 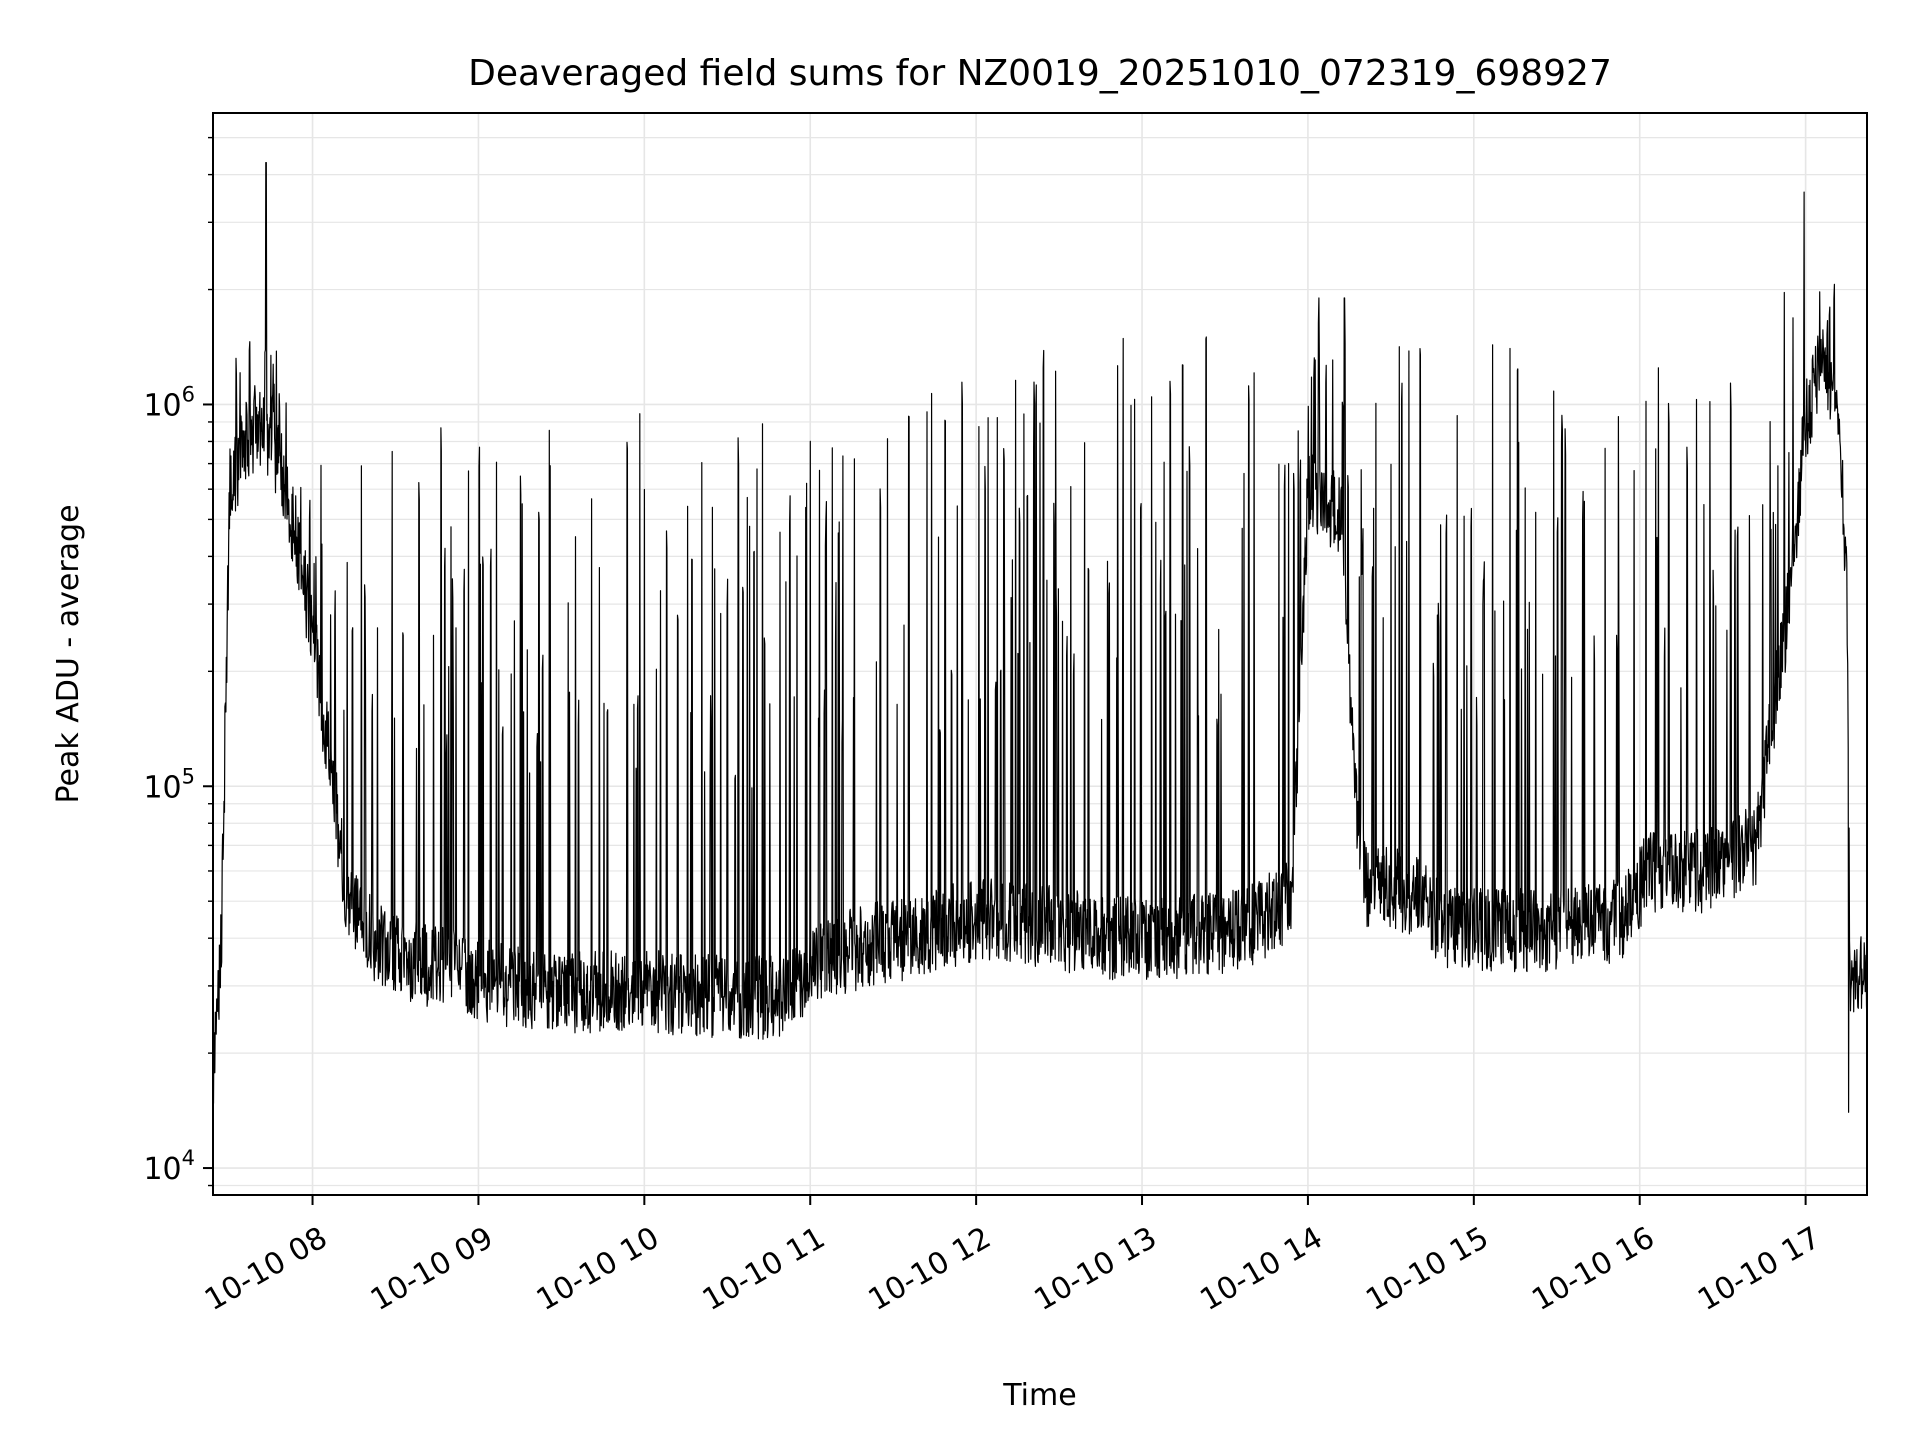 I want to click on x-axis-label: Time, so click(x=1039, y=1395).